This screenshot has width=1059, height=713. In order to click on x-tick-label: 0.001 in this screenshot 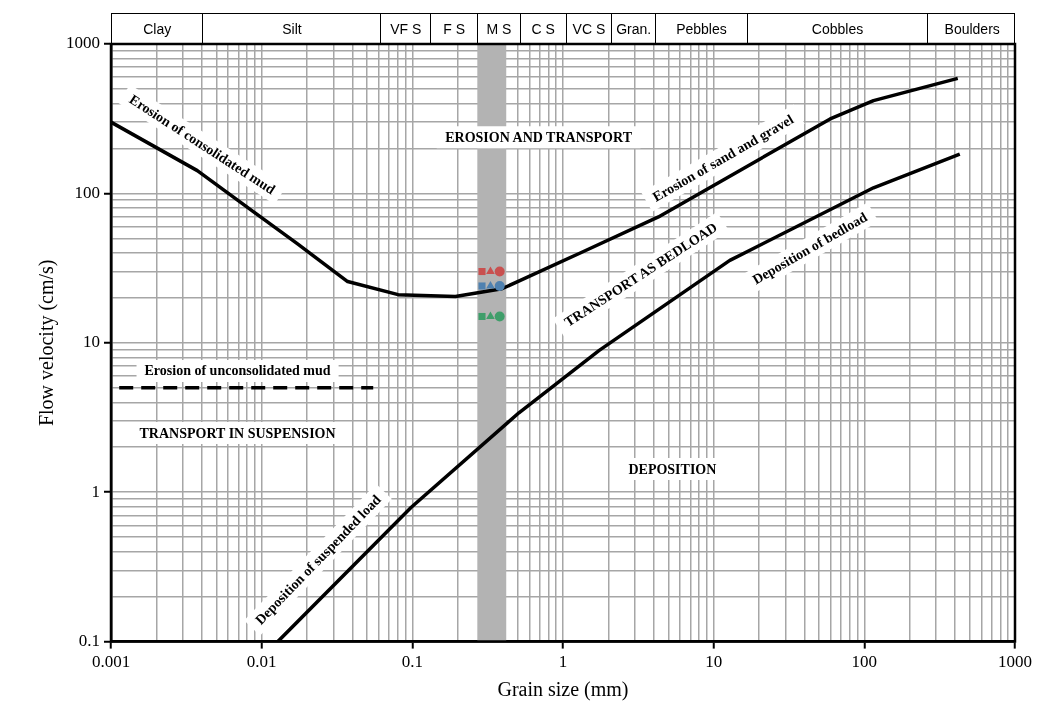, I will do `click(111, 662)`.